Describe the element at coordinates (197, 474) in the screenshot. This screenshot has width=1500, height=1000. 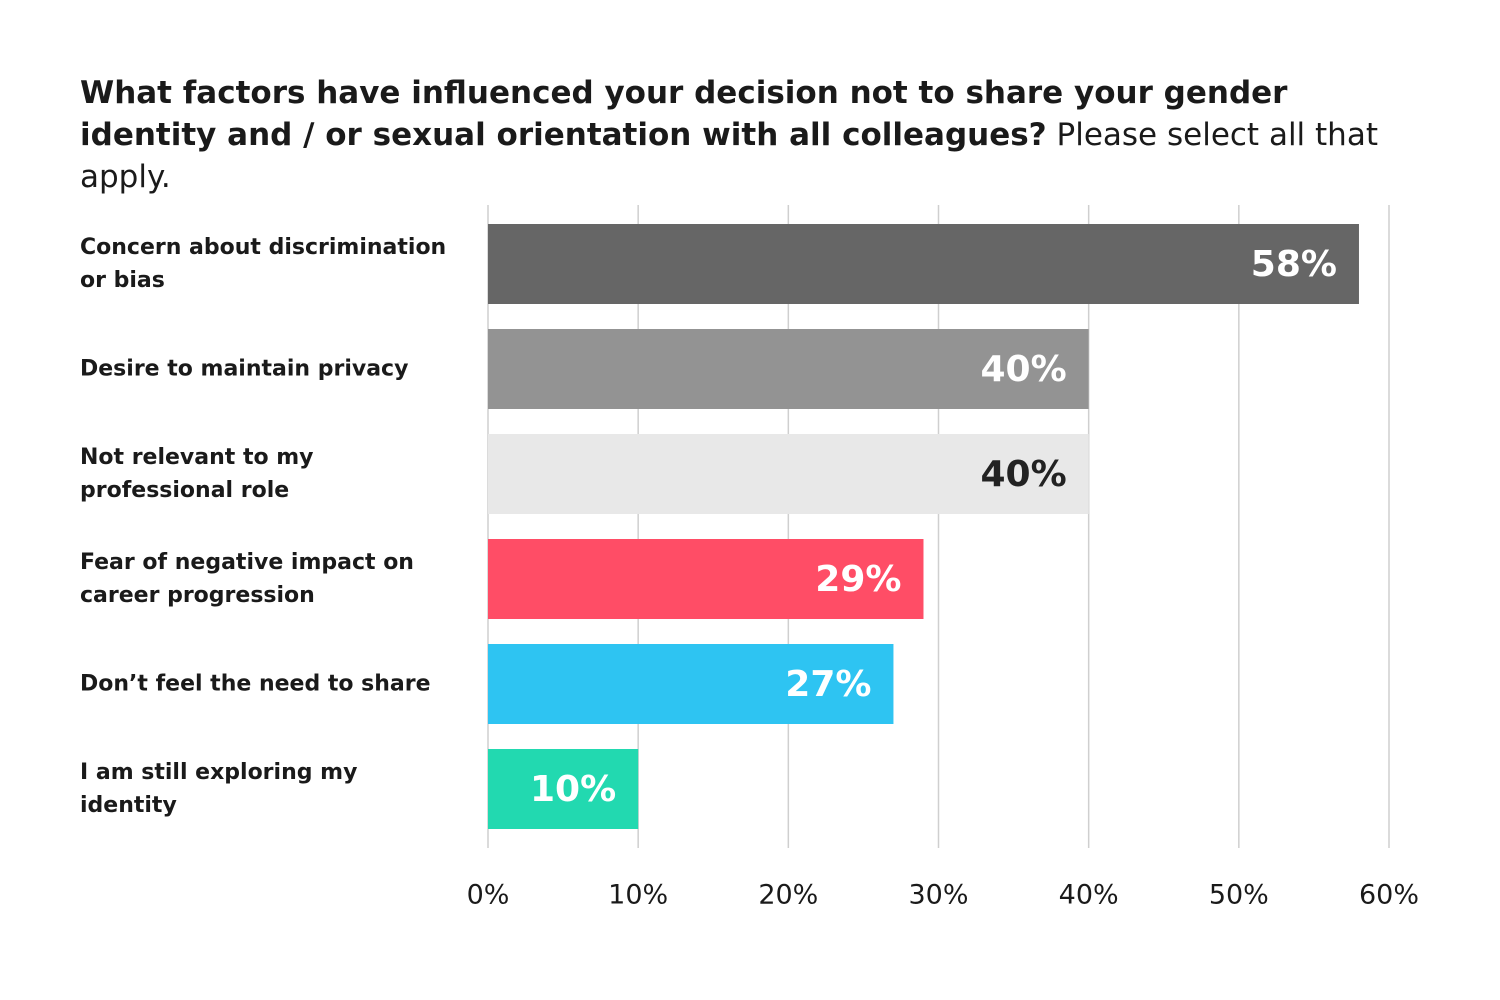
I see `category-label: Not relevant to my professional role` at that location.